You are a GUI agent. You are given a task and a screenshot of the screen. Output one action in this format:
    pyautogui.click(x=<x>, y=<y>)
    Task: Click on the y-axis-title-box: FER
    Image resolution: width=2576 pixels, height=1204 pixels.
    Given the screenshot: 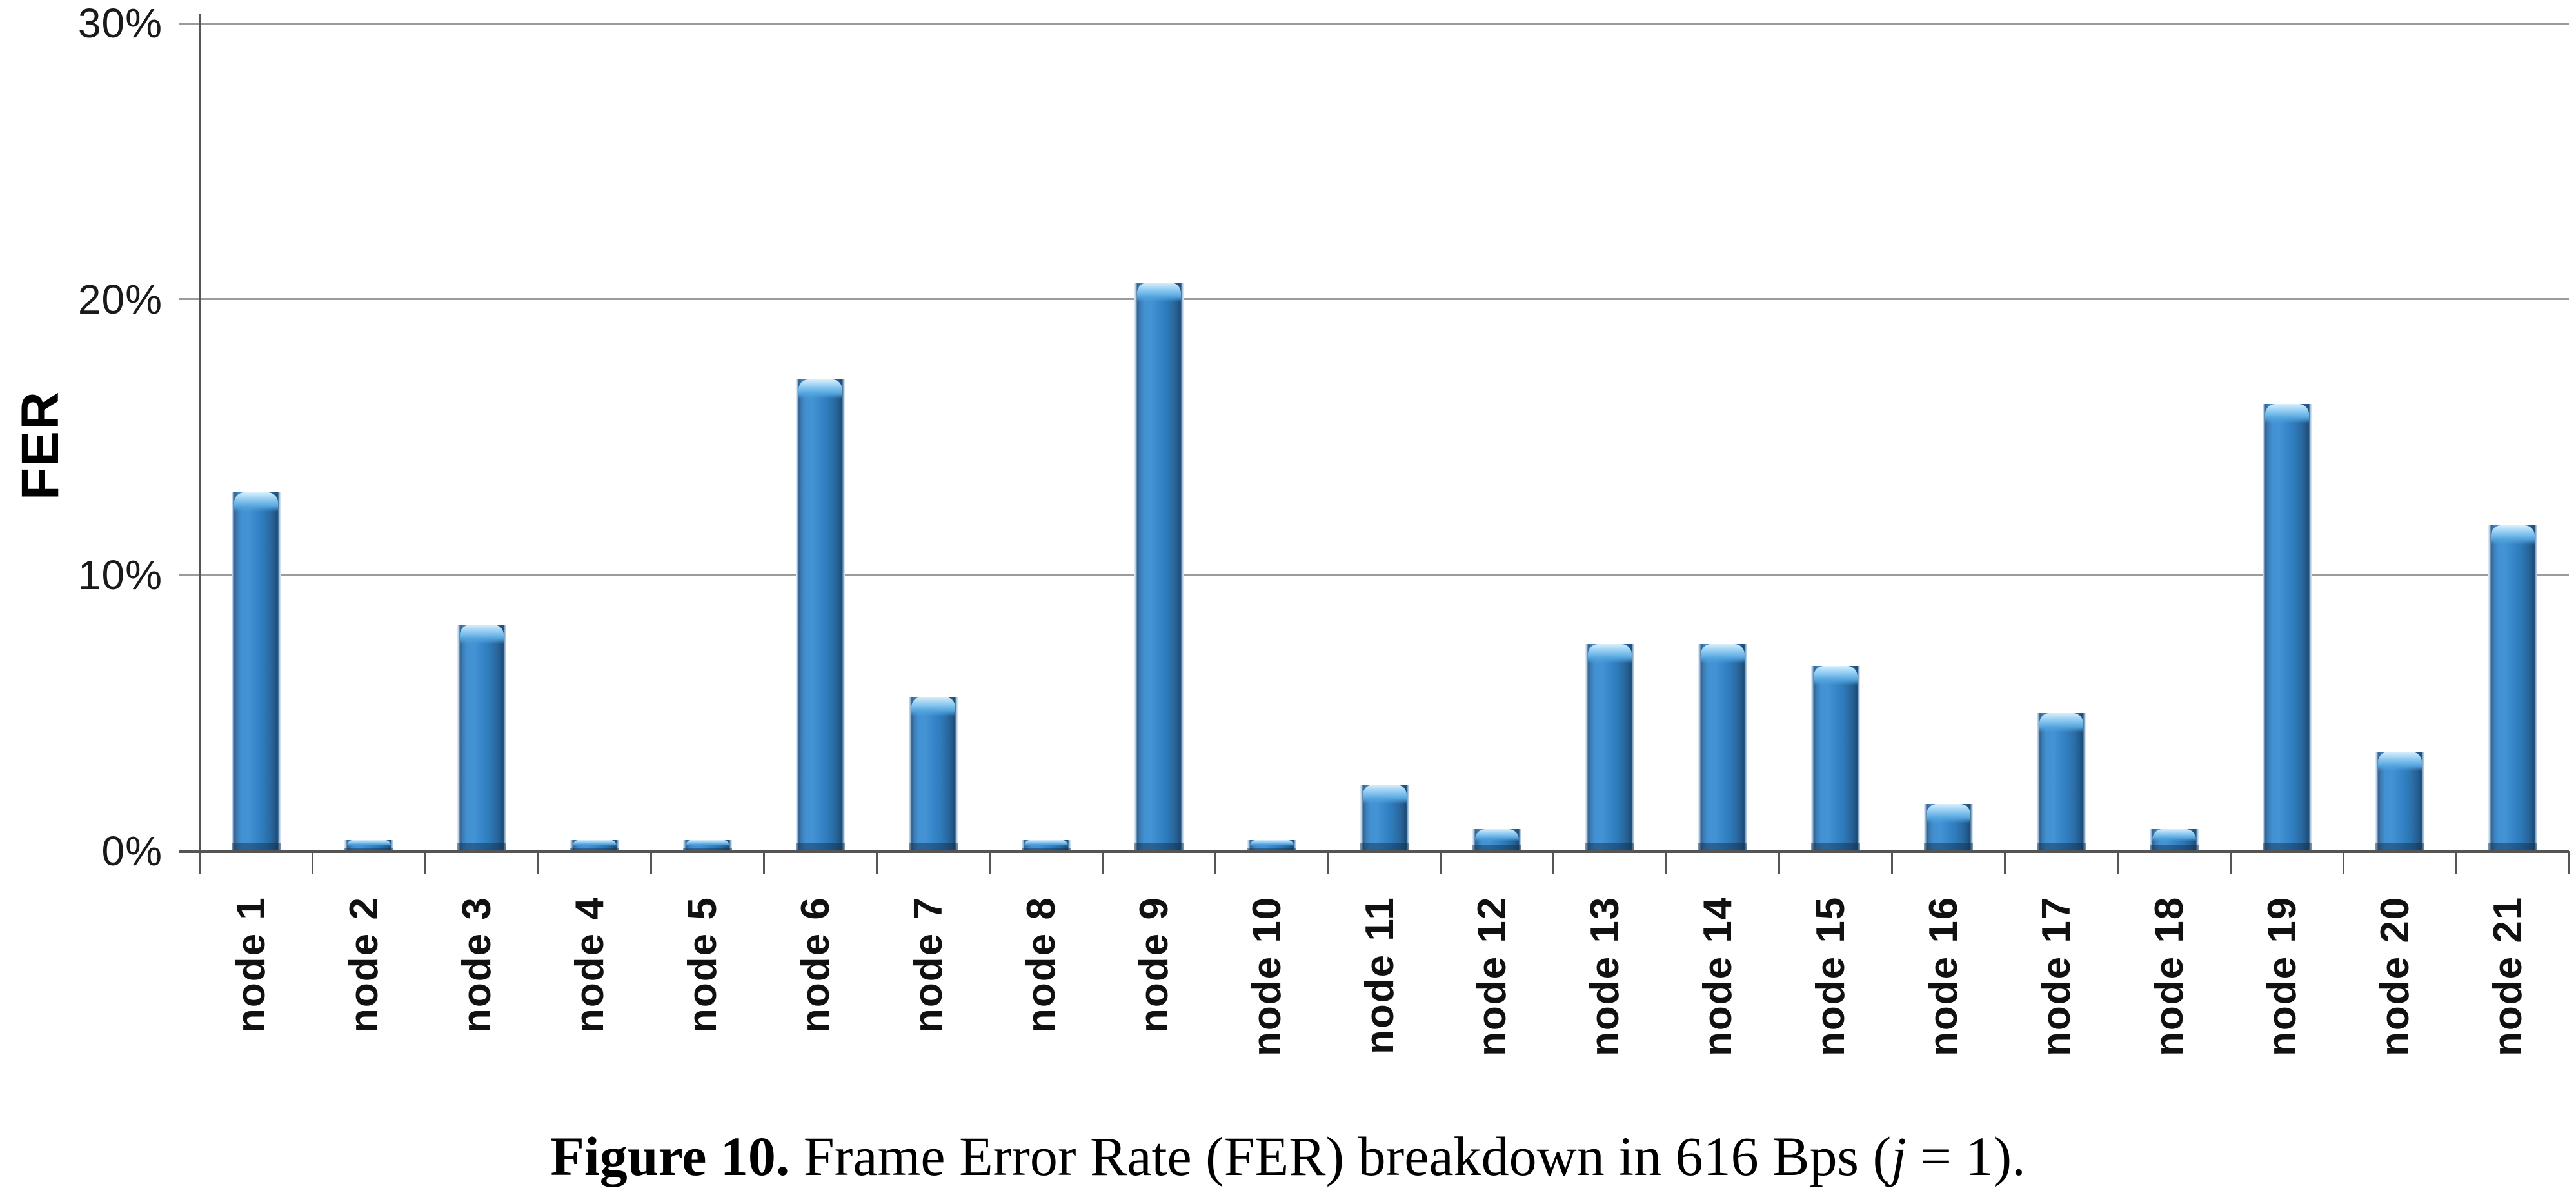 What is the action you would take?
    pyautogui.click(x=40, y=445)
    